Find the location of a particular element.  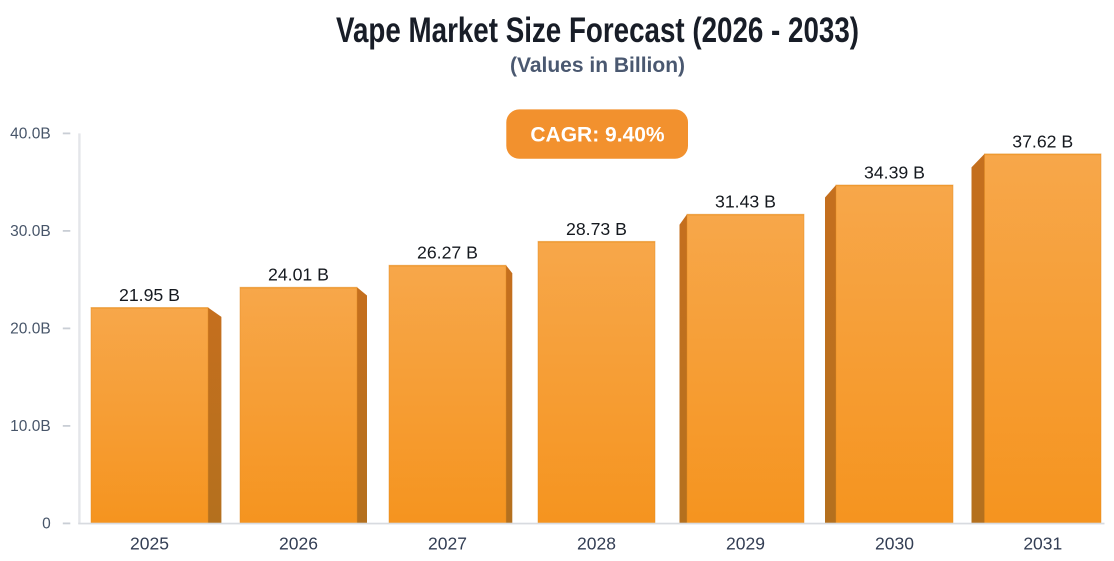

svg-text: 2027 is located at coordinates (447, 544).